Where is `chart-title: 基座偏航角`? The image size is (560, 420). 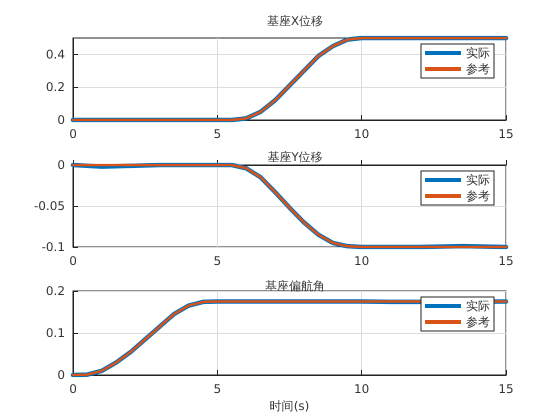
chart-title: 基座偏航角 is located at coordinates (295, 286).